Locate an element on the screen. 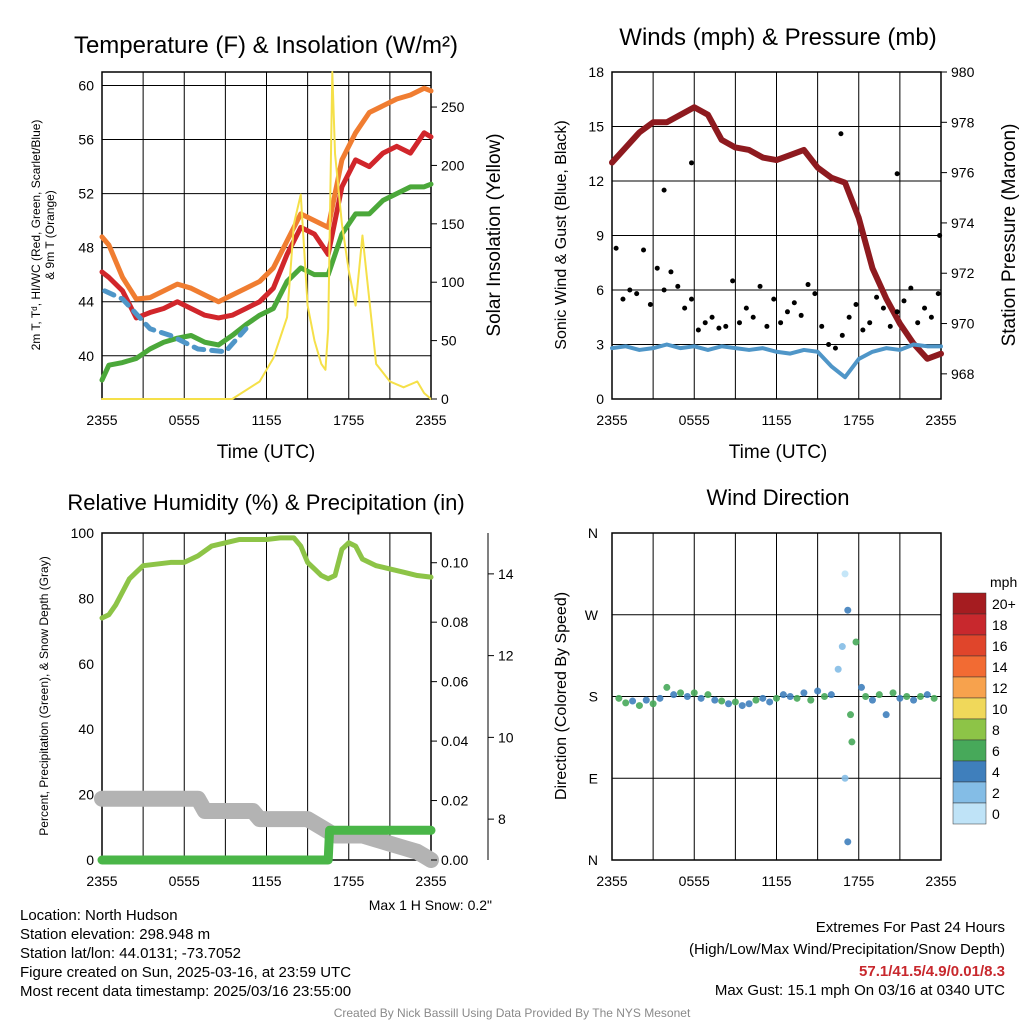 Image resolution: width=1024 pixels, height=1024 pixels. y-right-tick-label: 250 is located at coordinates (453, 107).